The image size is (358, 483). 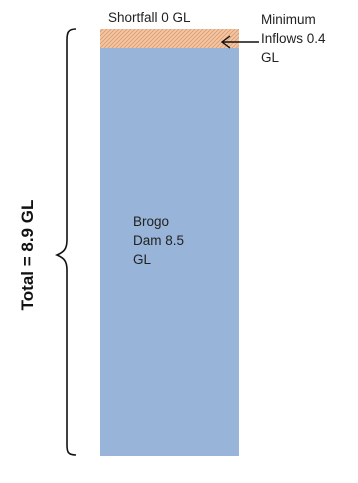 What do you see at coordinates (288, 19) in the screenshot?
I see `inflows-label-line: Minimum` at bounding box center [288, 19].